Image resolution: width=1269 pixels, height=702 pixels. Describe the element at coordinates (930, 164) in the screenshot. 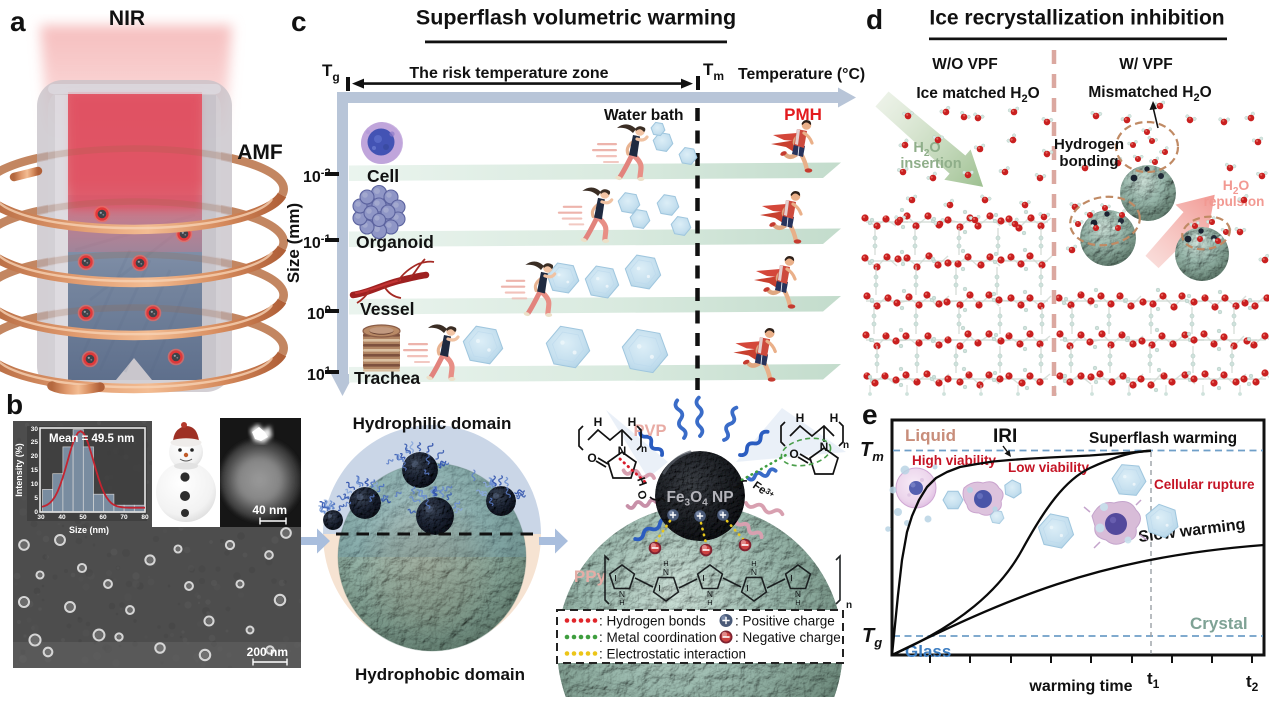

I see `svg-text: insertion` at that location.